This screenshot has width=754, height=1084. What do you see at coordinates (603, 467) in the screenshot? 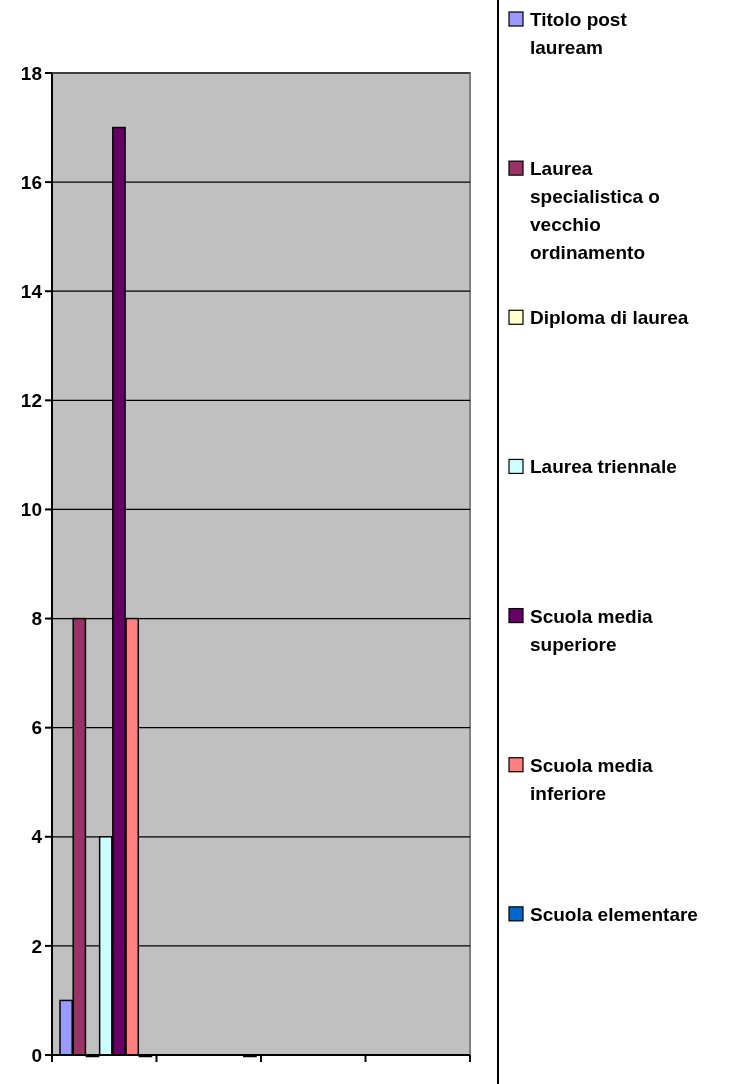
I see `legend-label: Laurea triennale` at bounding box center [603, 467].